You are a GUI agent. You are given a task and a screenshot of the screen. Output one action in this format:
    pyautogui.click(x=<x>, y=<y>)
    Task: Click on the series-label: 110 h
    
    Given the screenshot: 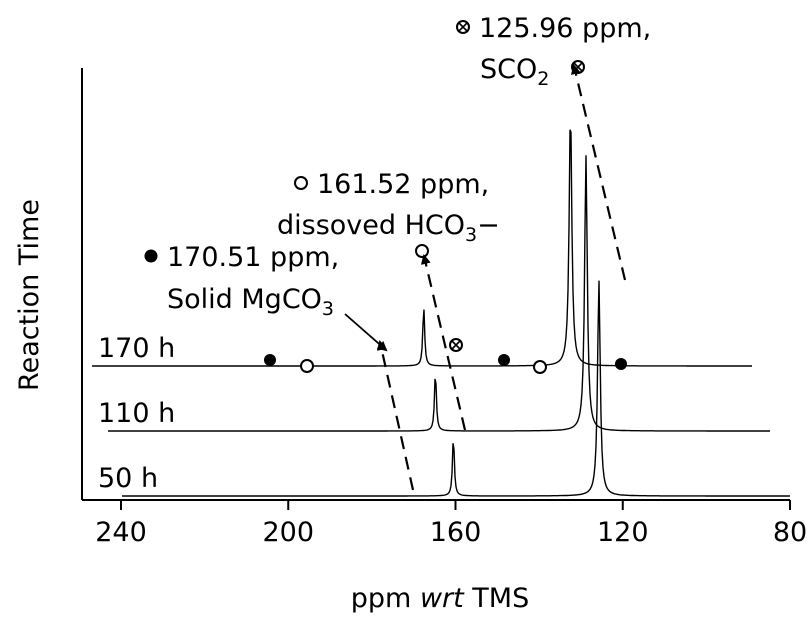 What is the action you would take?
    pyautogui.click(x=136, y=413)
    